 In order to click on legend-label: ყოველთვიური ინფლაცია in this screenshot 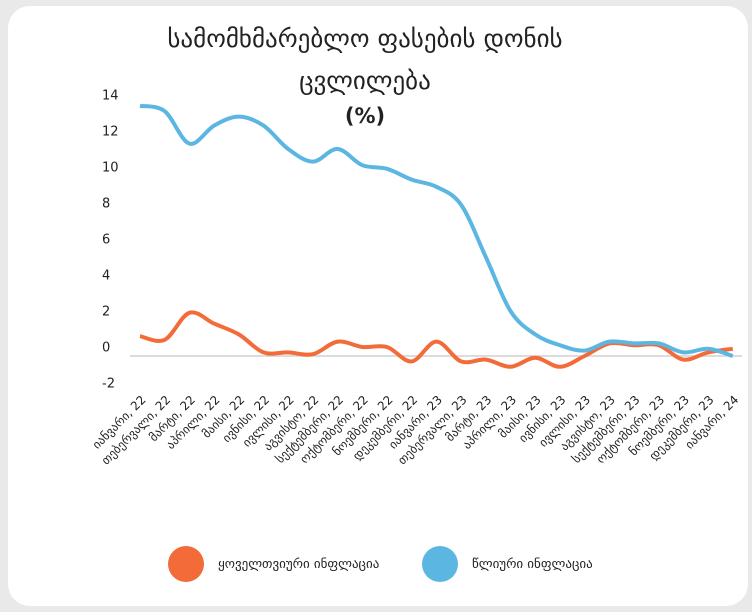, I will do `click(299, 564)`.